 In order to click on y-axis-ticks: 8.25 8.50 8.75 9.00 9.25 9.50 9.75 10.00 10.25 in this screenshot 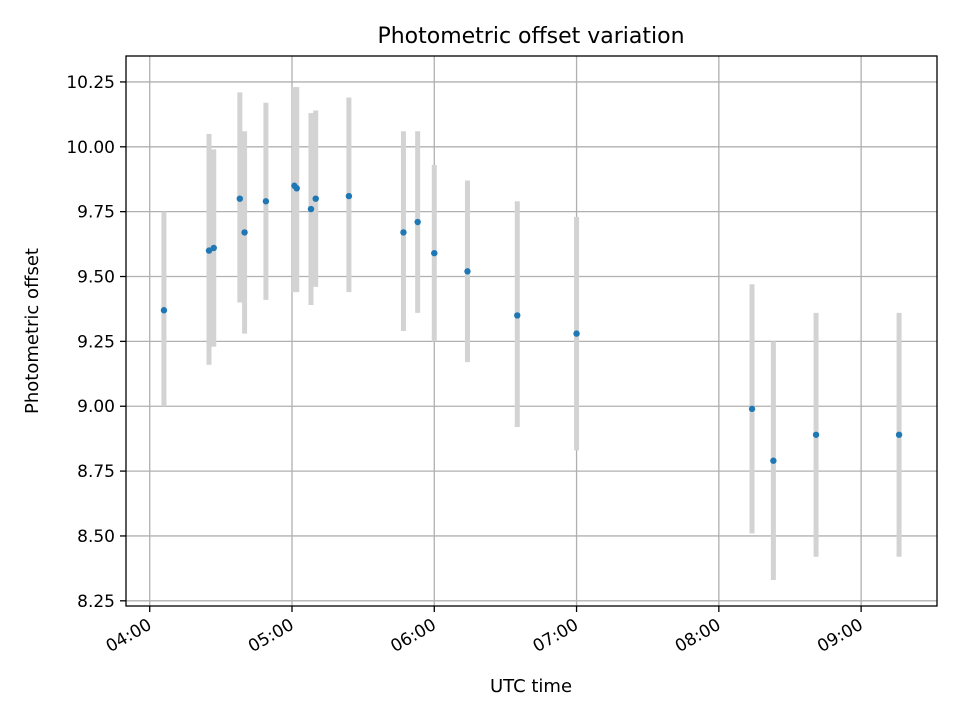, I will do `click(96, 342)`.